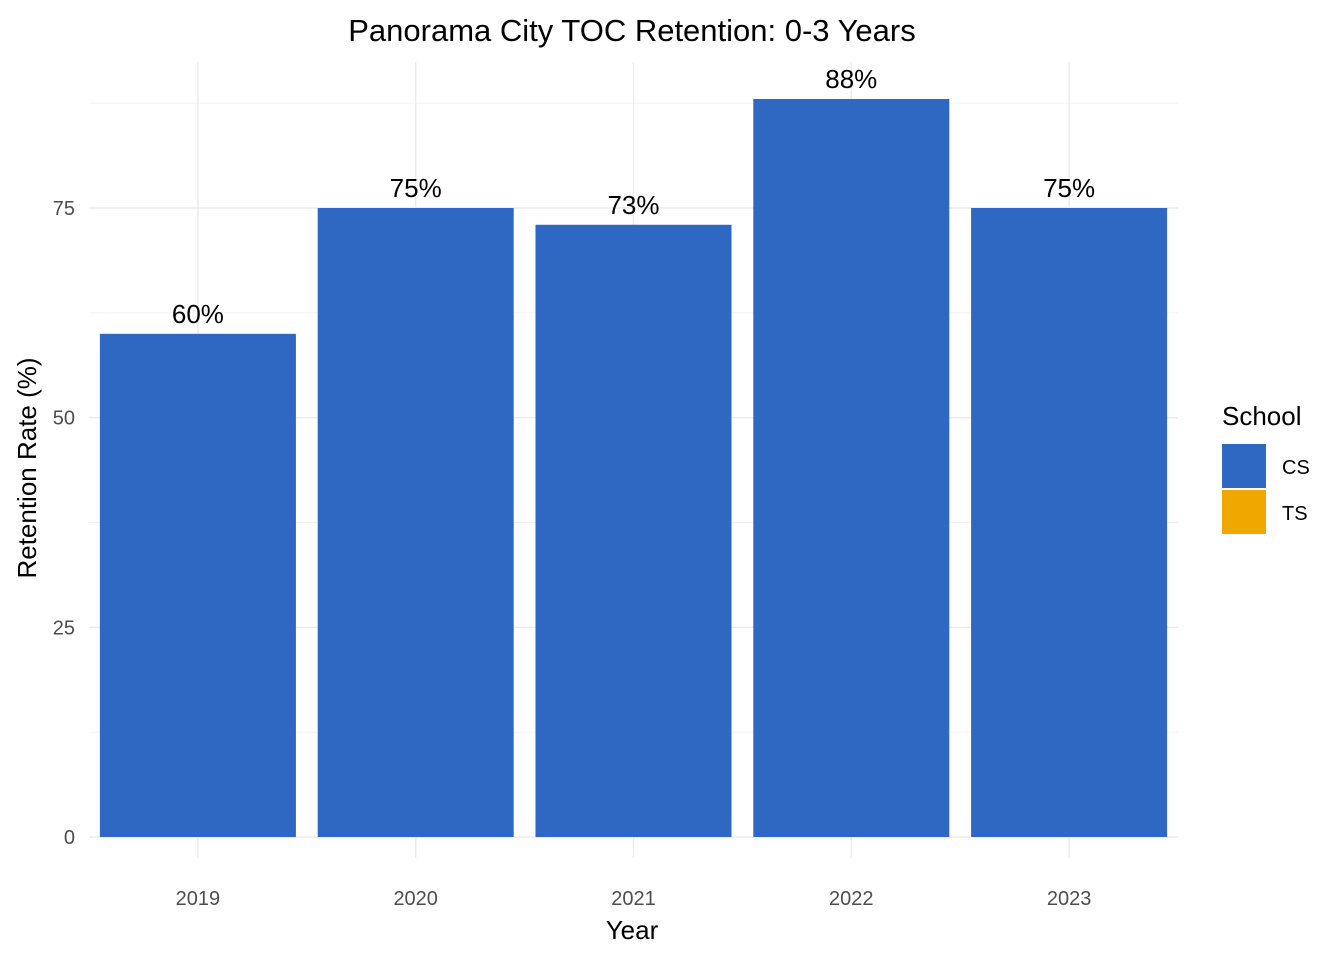 Image resolution: width=1344 pixels, height=965 pixels. Describe the element at coordinates (1069, 188) in the screenshot. I see `data-label-2023: 75%` at that location.